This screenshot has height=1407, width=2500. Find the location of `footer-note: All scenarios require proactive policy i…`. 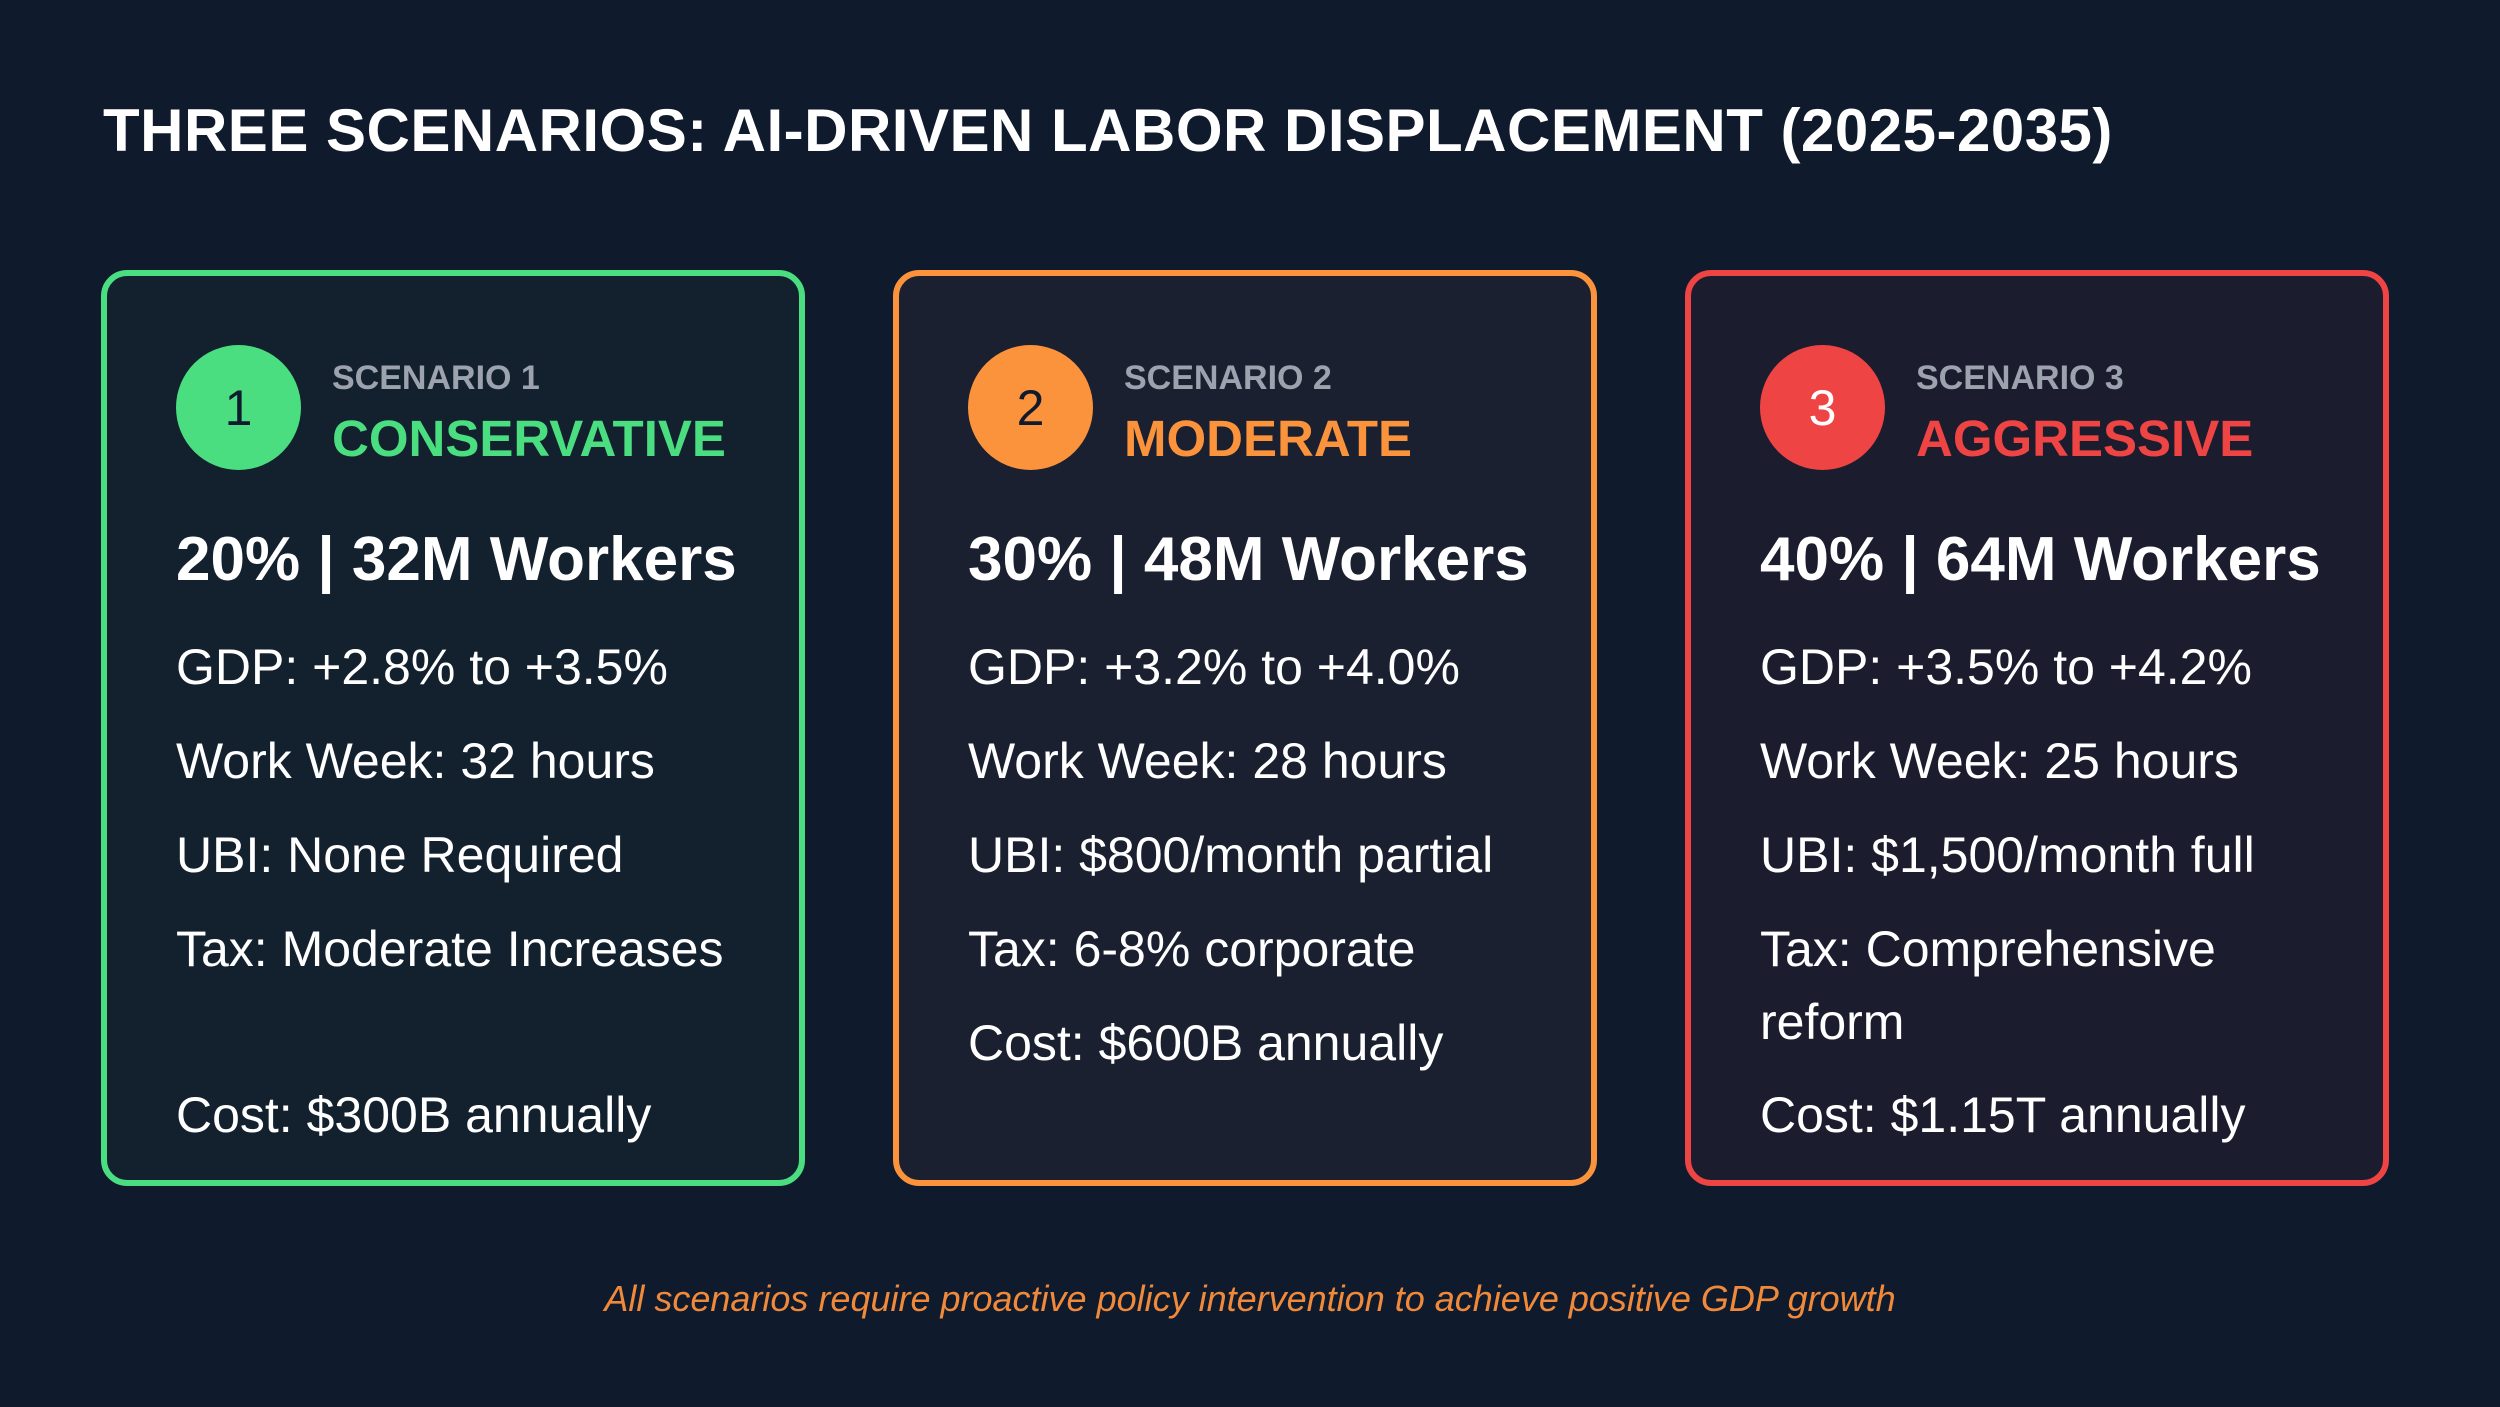

footer-note: All scenarios require proactive policy i… is located at coordinates (1250, 1298).